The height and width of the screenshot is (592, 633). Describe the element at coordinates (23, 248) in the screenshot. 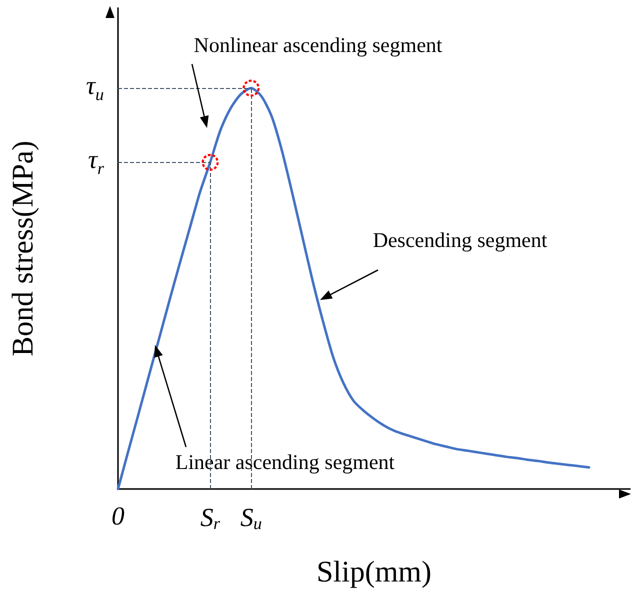

I see `y-axis-title: Bond stress(MPa)` at that location.